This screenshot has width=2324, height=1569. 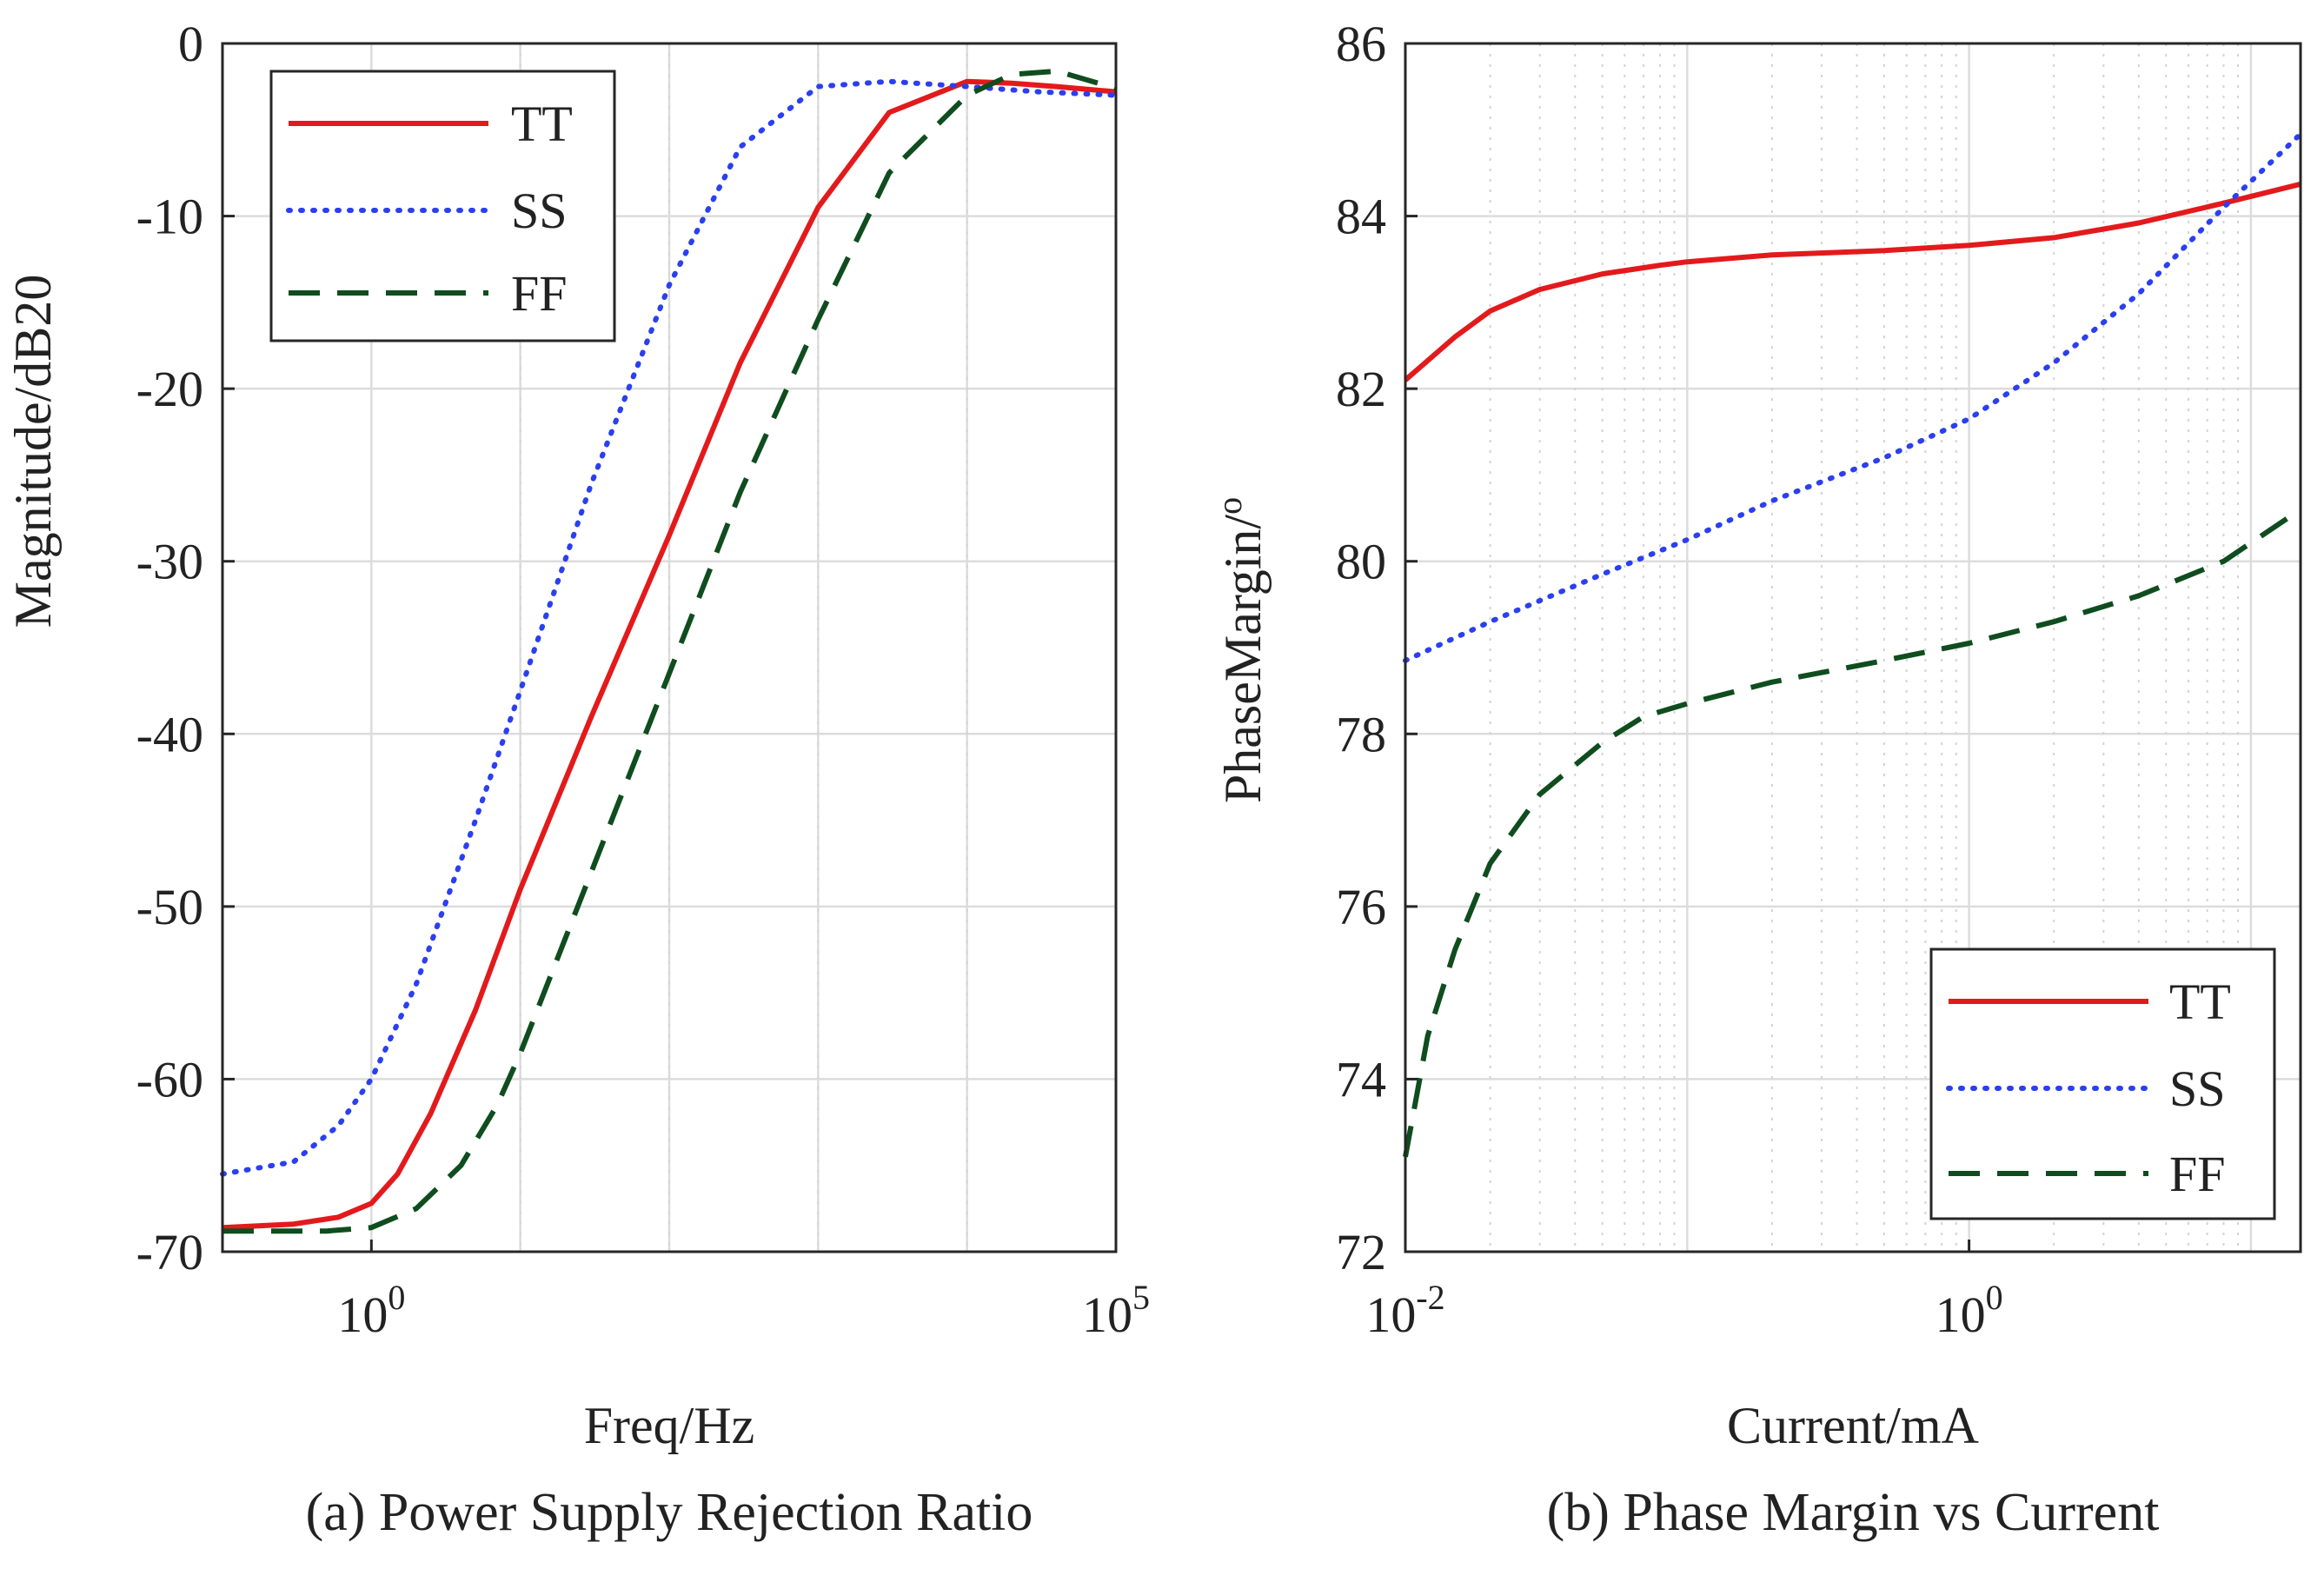 I want to click on phase-margin-legend-label-tt: TT, so click(x=2200, y=1002).